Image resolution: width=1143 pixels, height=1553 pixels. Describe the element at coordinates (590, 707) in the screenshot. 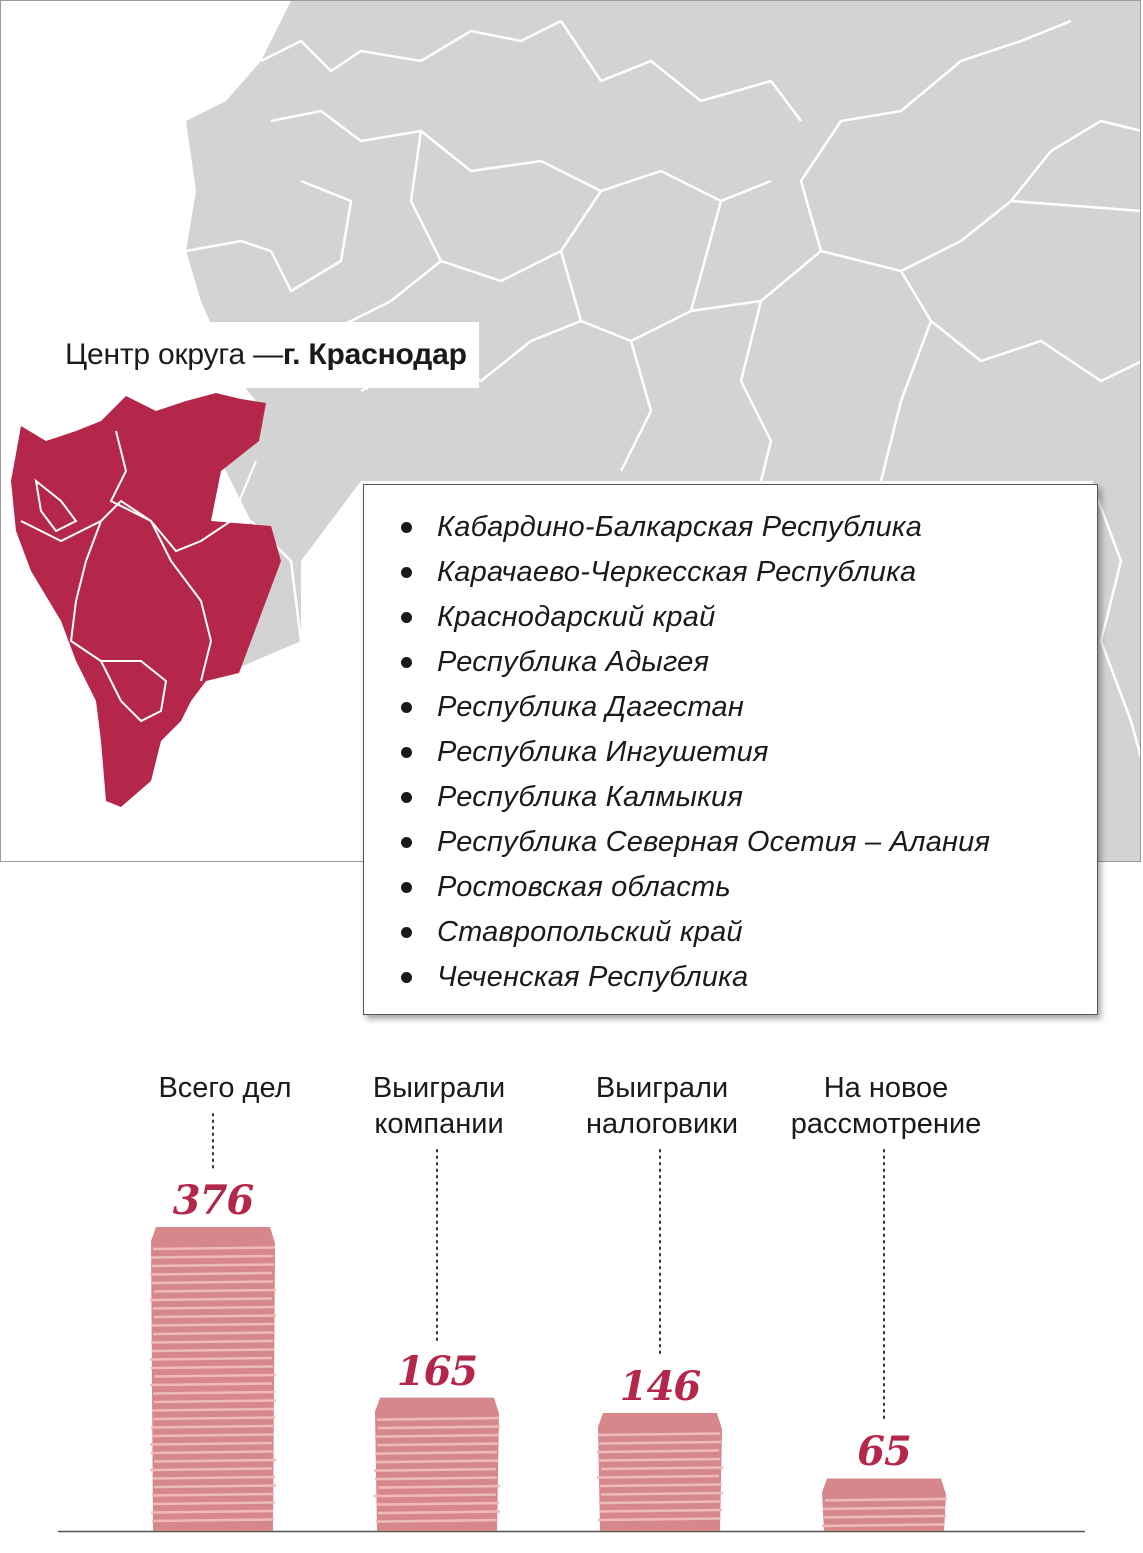

I see `region-name: Республика Дагестан` at that location.